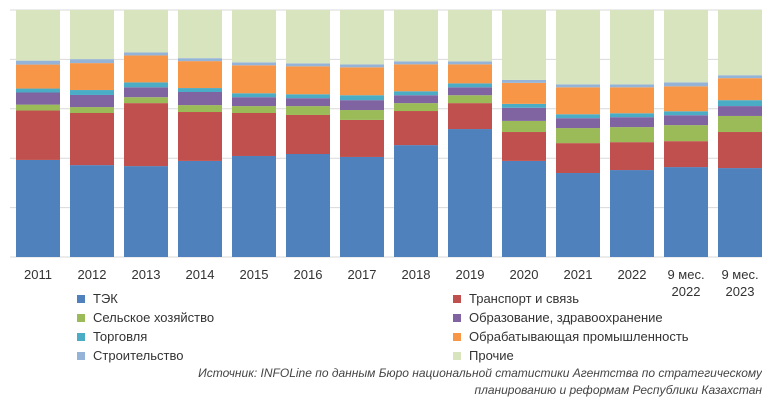 The image size is (762, 400). I want to click on legend-label: Сельское хозяйство, so click(154, 317).